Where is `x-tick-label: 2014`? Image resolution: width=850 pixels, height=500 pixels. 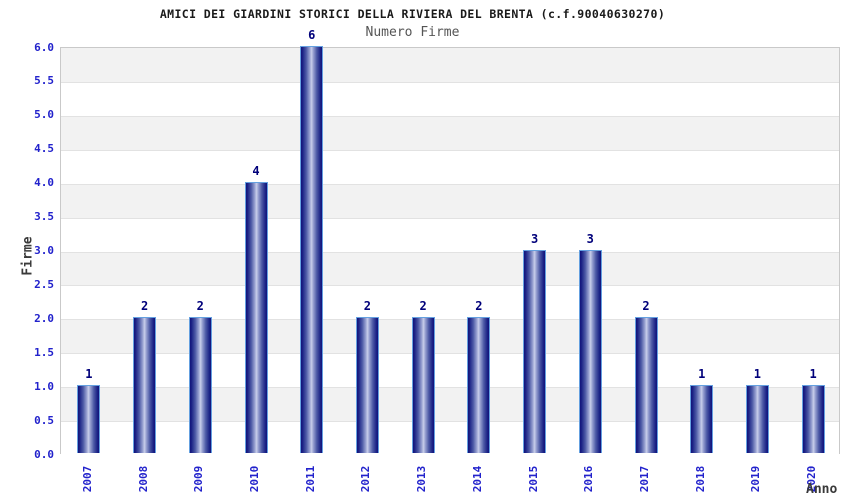
x-tick-label: 2014 is located at coordinates (477, 479).